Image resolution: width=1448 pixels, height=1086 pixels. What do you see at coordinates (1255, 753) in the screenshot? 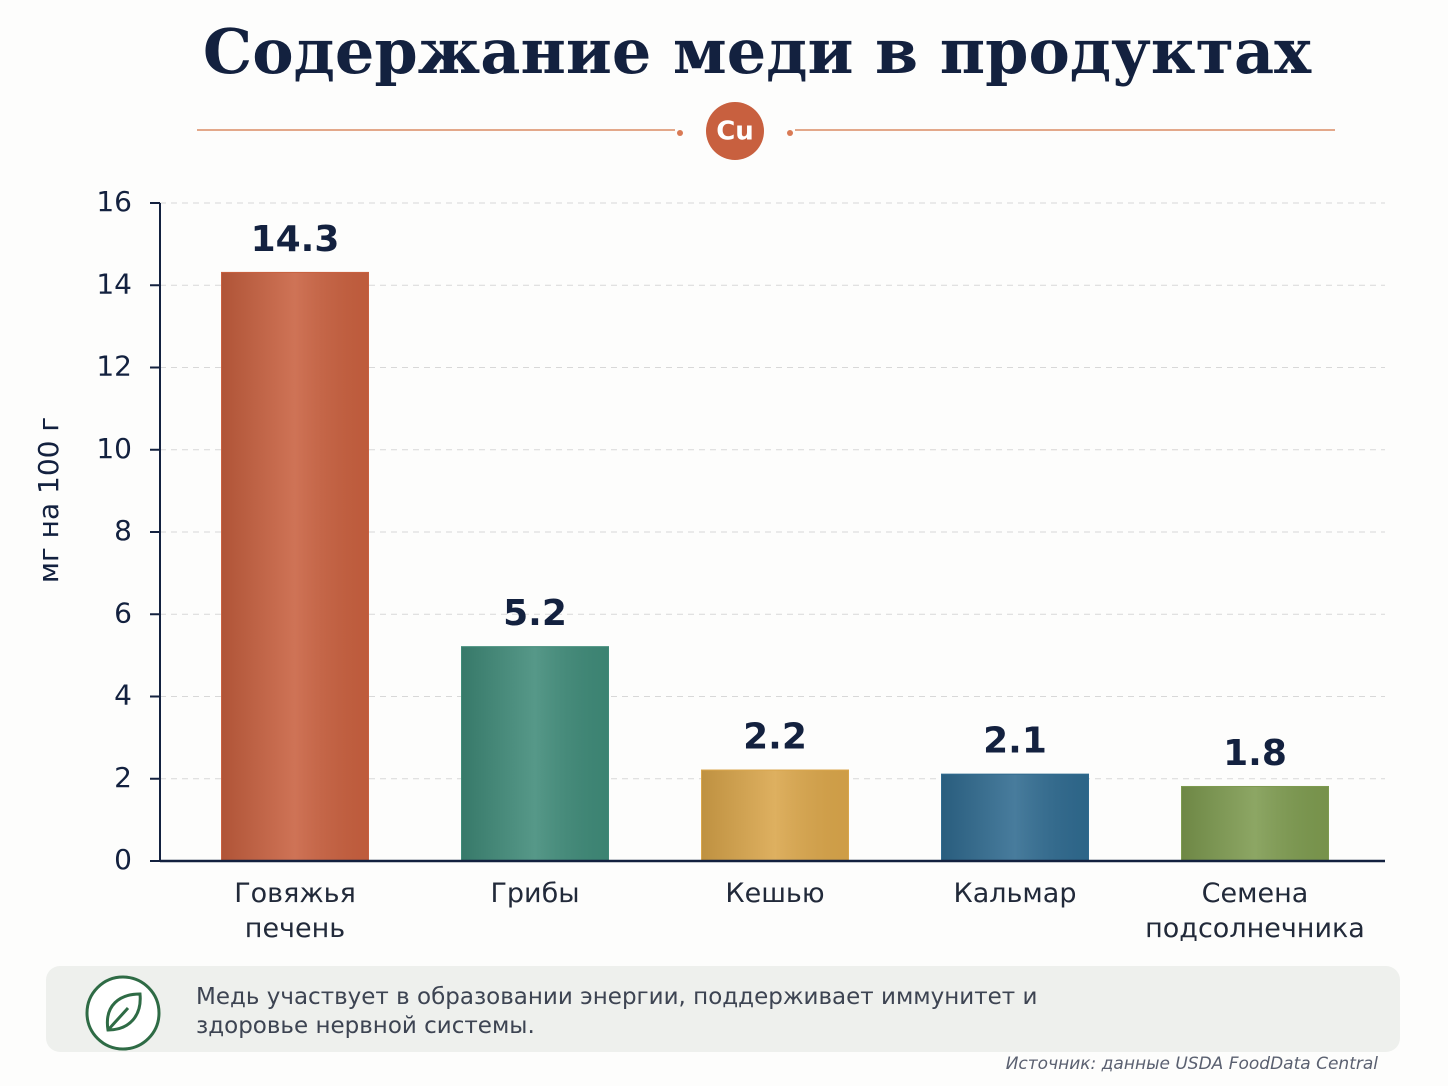
I see `value-label: 1.8` at bounding box center [1255, 753].